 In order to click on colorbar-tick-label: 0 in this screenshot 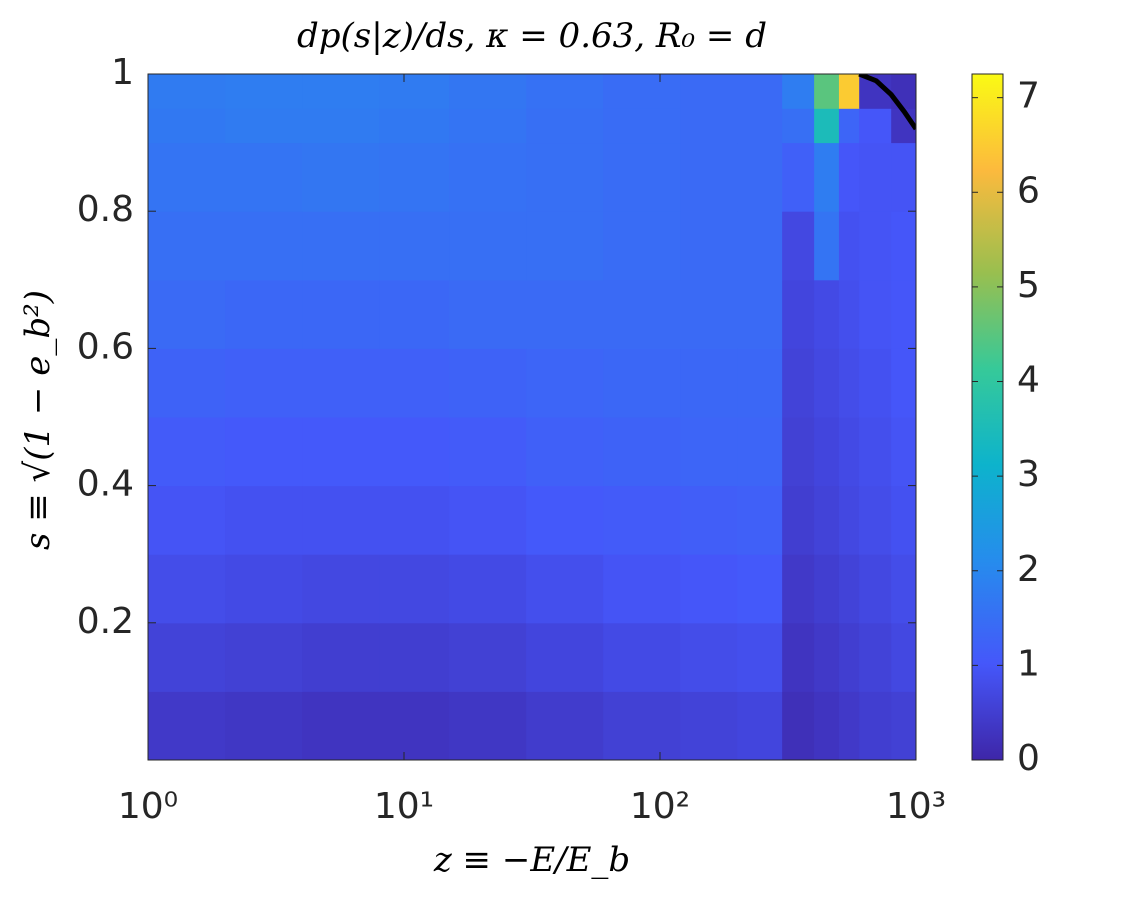, I will do `click(1028, 758)`.